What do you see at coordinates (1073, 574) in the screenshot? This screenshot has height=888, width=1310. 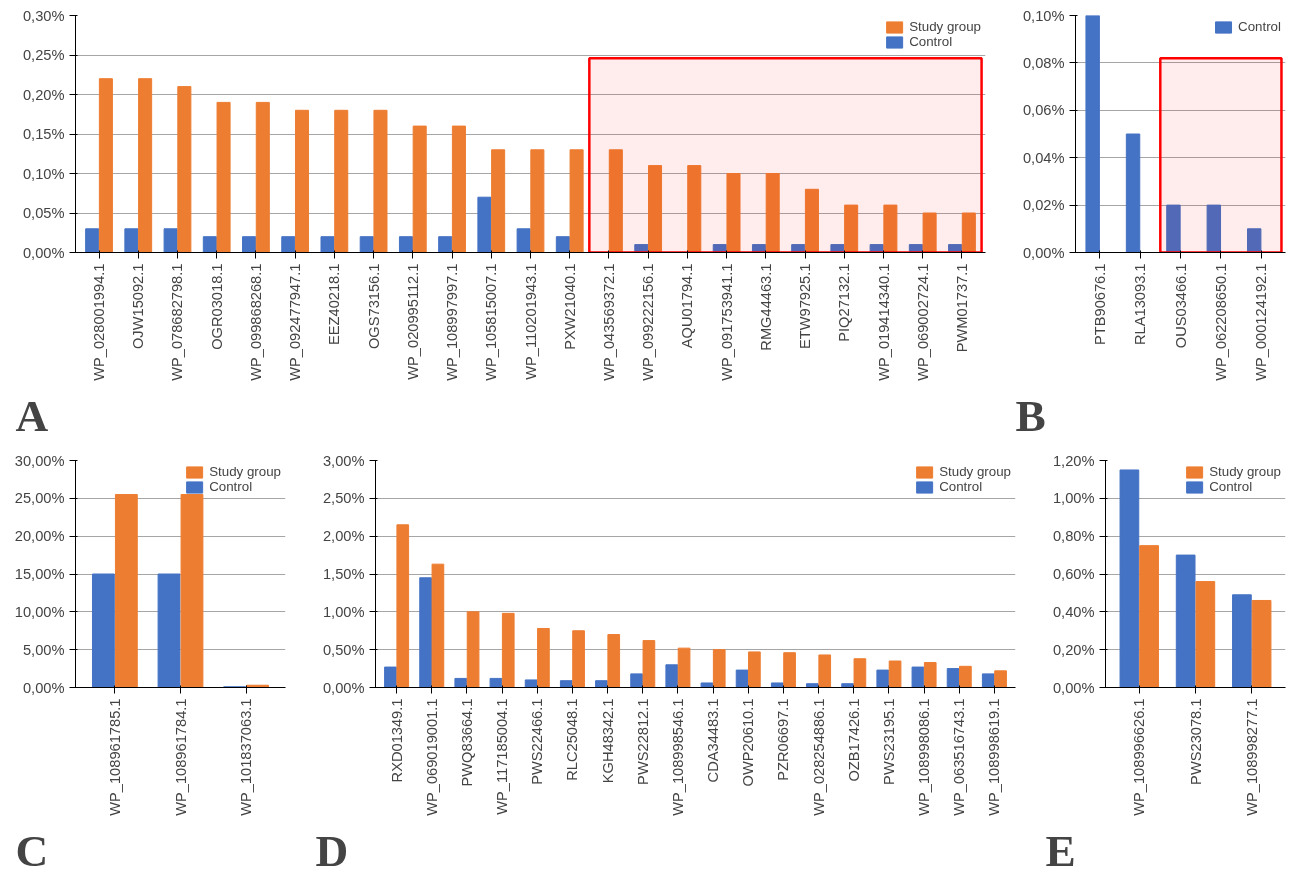 I see `y-tick-label: 0,60%` at bounding box center [1073, 574].